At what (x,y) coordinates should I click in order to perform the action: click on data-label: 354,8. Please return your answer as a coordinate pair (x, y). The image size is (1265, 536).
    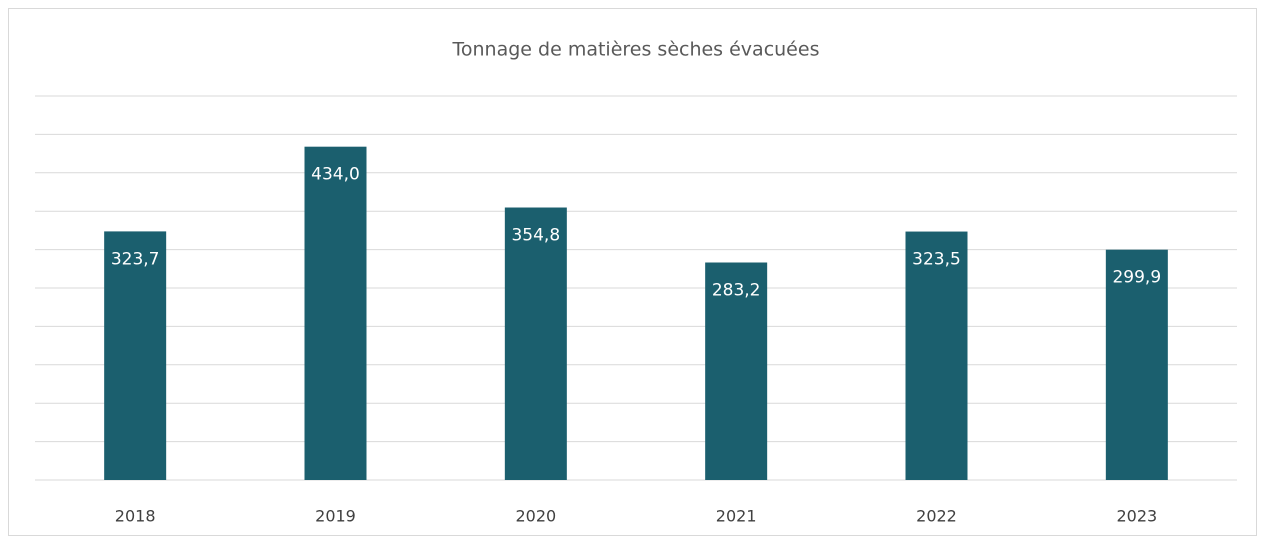
    Looking at the image, I should click on (535, 236).